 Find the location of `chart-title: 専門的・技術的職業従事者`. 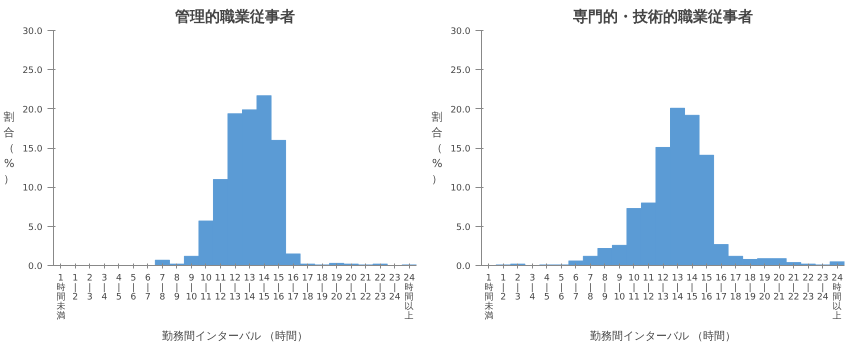

chart-title: 専門的・技術的職業従事者 is located at coordinates (662, 17).